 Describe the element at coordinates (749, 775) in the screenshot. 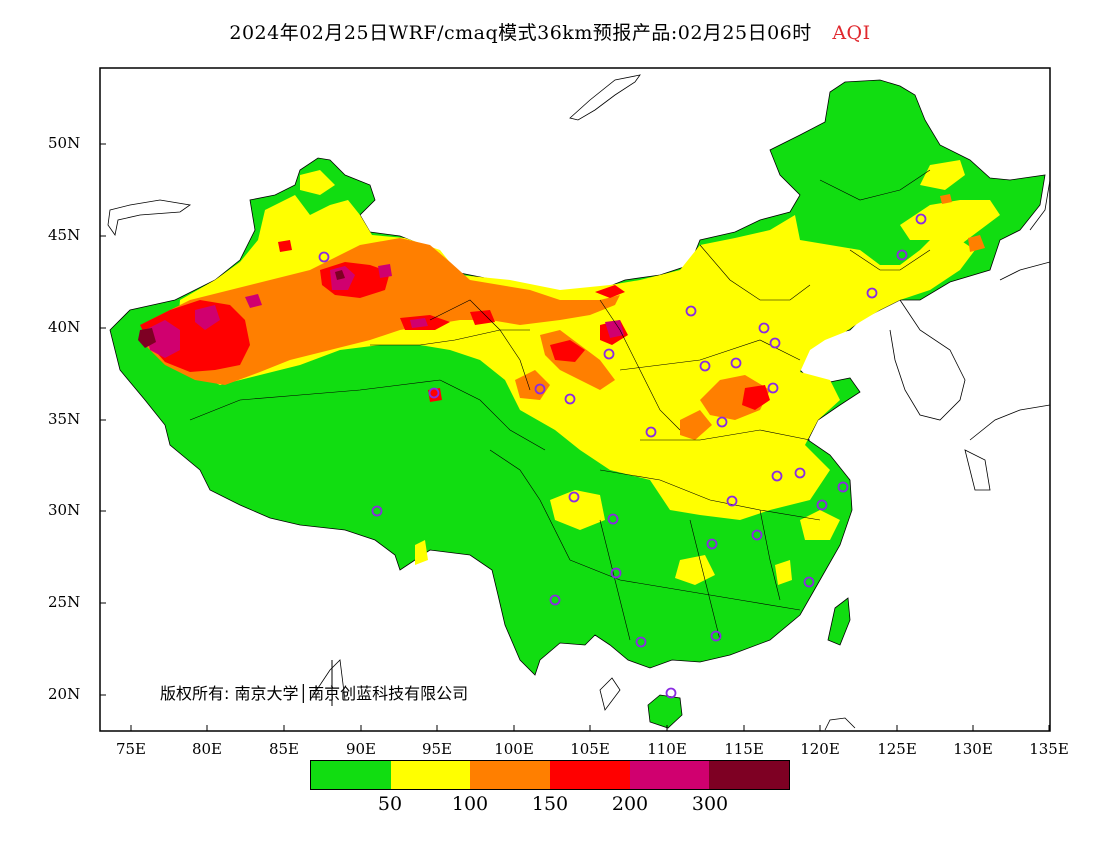

I see `legend-swatch-300-plus` at that location.